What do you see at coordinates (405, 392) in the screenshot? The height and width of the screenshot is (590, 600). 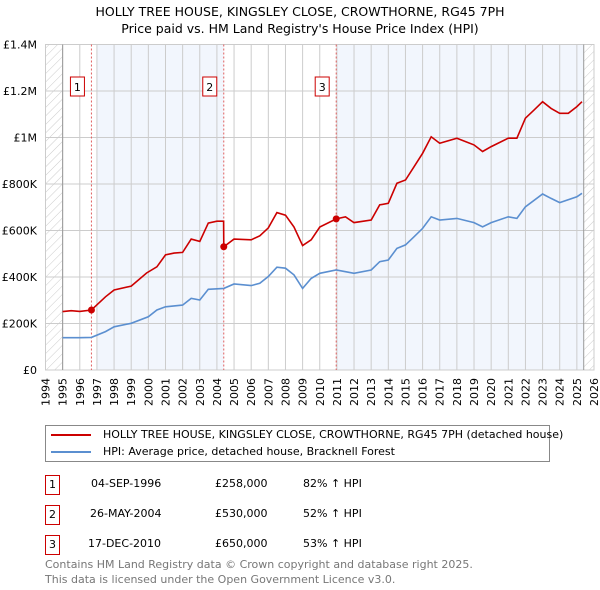 I see `x-tick-label: 2015` at bounding box center [405, 392].